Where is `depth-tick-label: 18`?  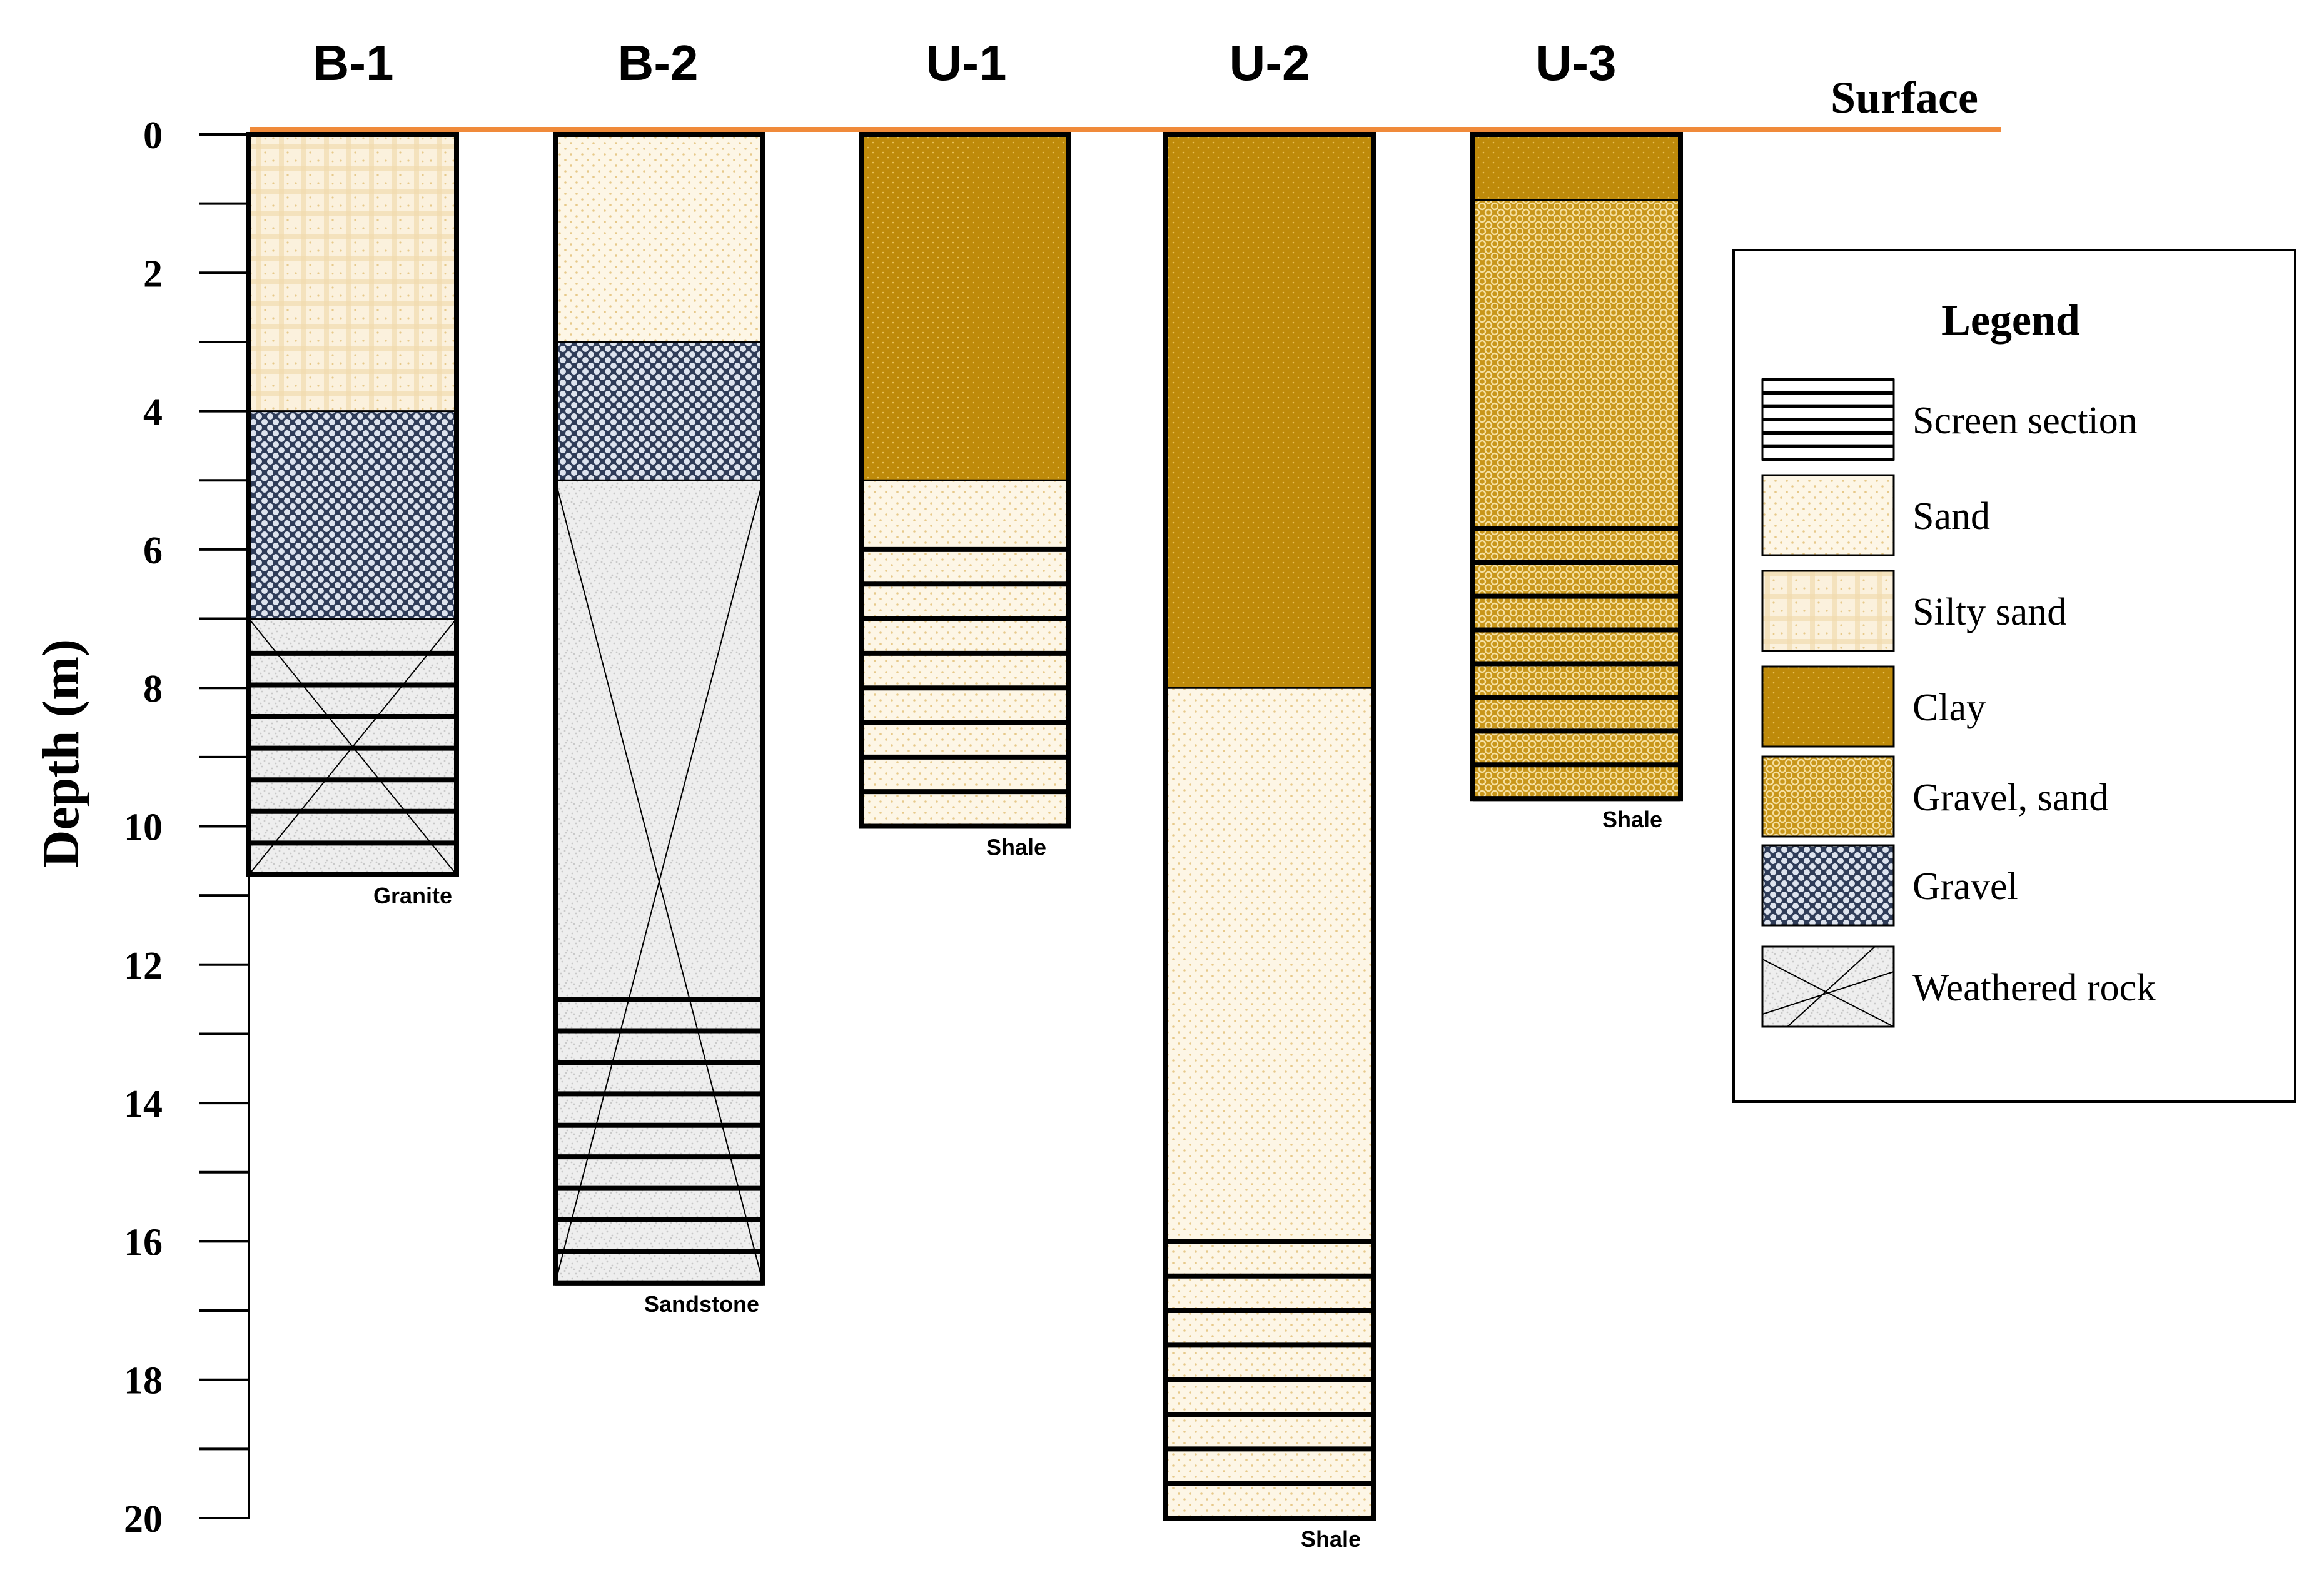
depth-tick-label: 18 is located at coordinates (143, 1381).